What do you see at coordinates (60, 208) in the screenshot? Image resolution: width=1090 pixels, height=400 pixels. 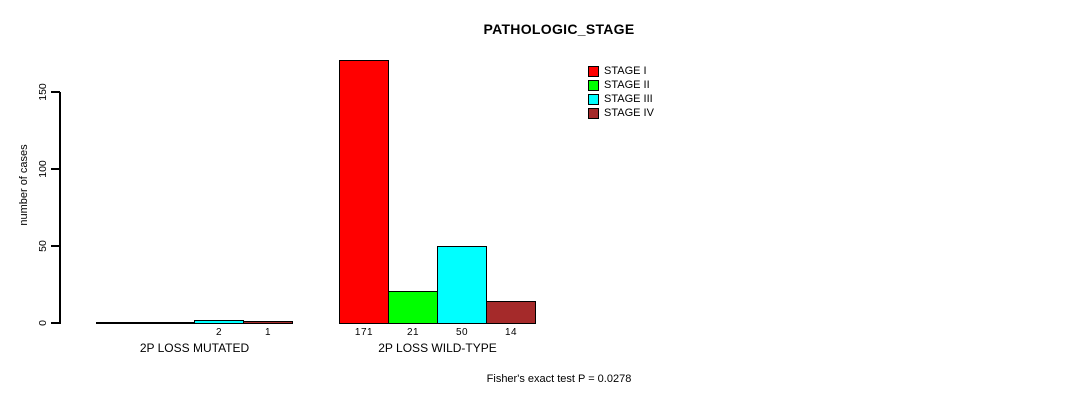 I see `y-axis-line` at bounding box center [60, 208].